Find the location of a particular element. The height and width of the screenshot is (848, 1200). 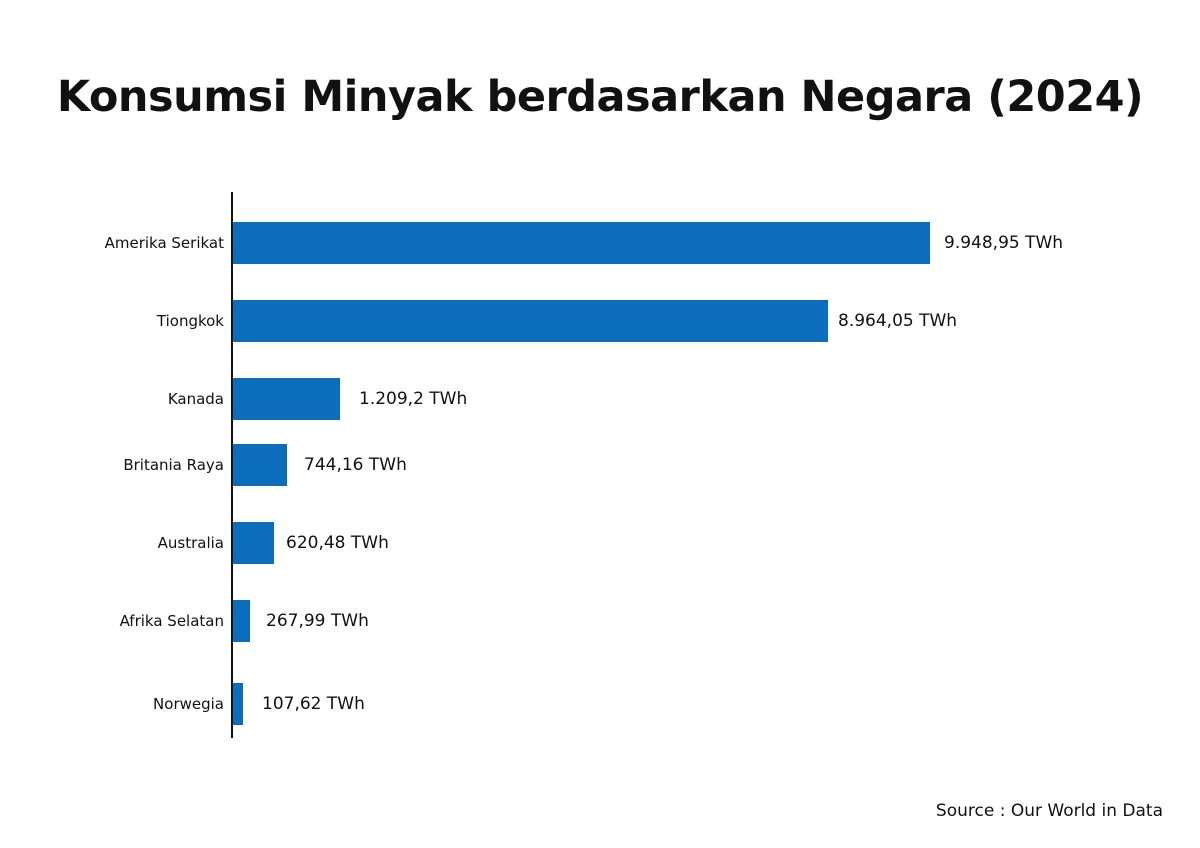

category-label: Amerika Serikat is located at coordinates (164, 243).